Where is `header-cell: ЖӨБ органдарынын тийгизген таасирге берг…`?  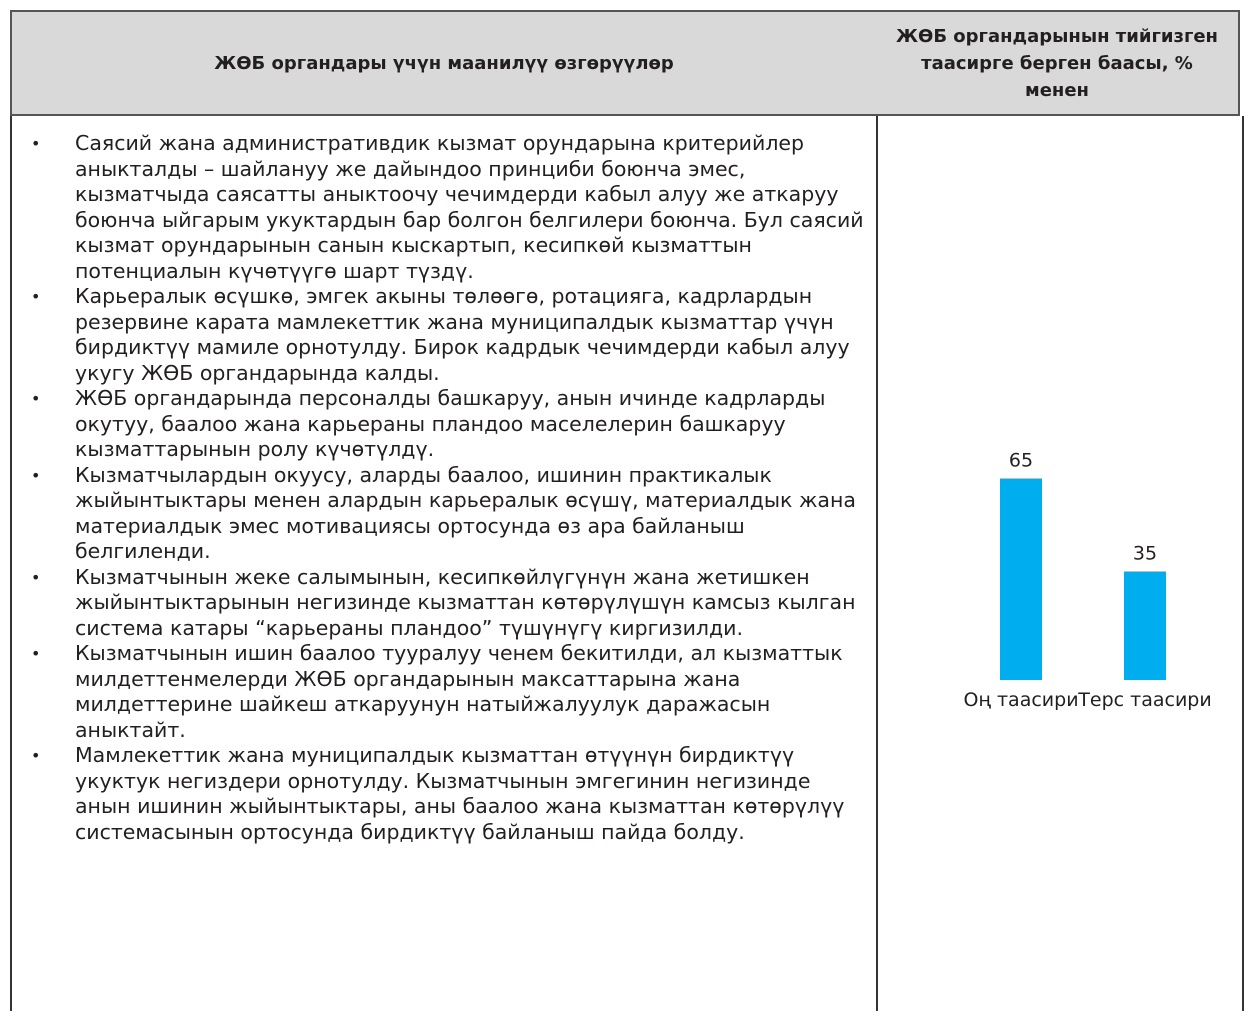
header-cell: ЖӨБ органдарынын тийгизген таасирге берг… is located at coordinates (1058, 63).